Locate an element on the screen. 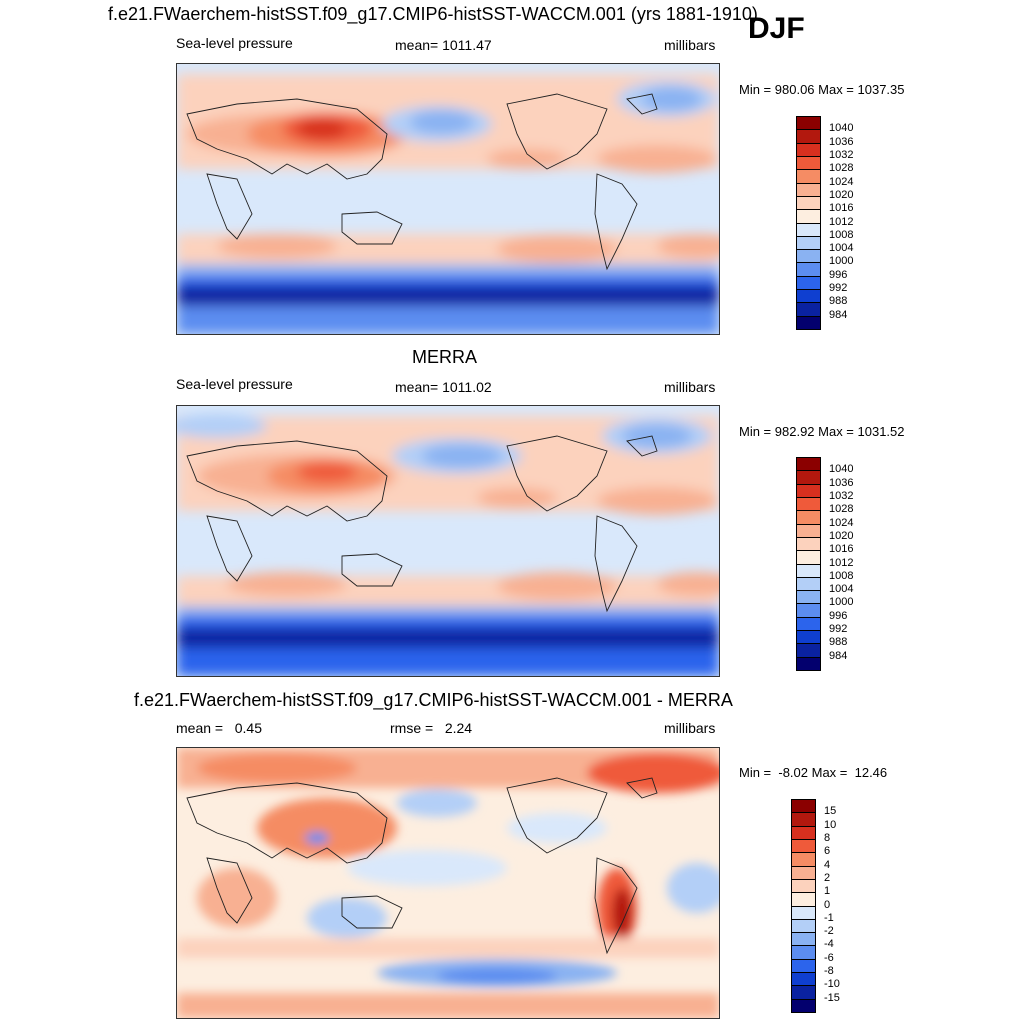 This screenshot has width=1024, height=1024. panel-3-colorbar-tick-label: -8 is located at coordinates (829, 971).